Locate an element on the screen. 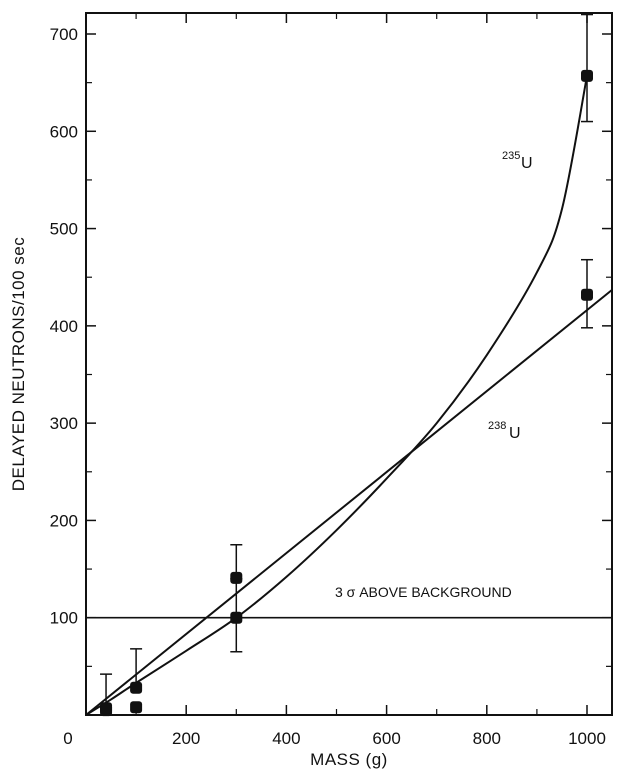 The height and width of the screenshot is (774, 617). y-tick-label: 400 is located at coordinates (64, 326).